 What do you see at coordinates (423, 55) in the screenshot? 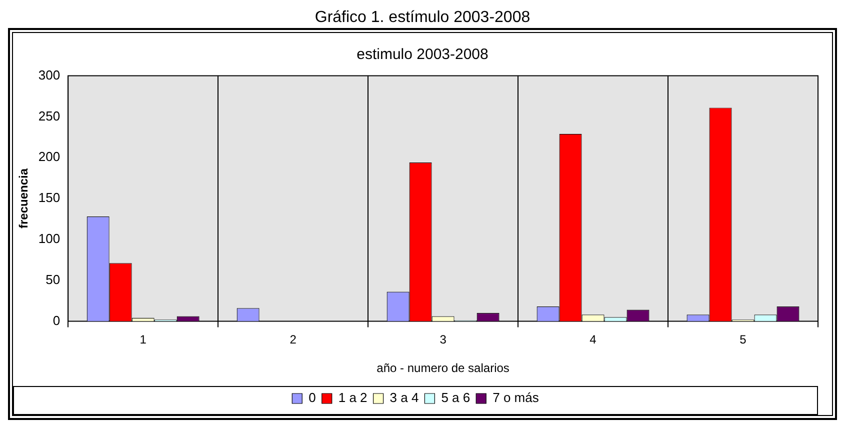
I see `chart-subtitle: estimulo 2003-2008` at bounding box center [423, 55].